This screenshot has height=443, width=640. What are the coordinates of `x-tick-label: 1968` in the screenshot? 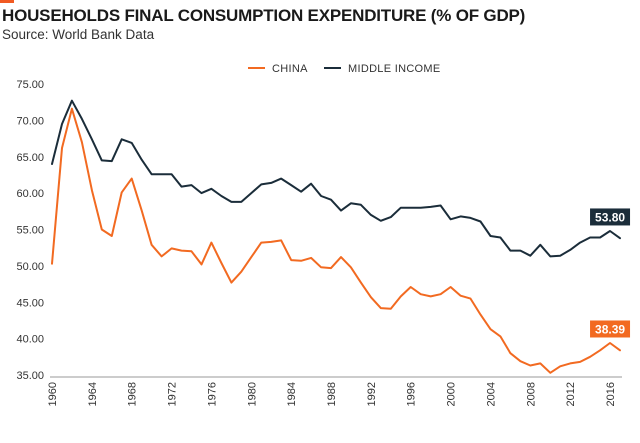 It's located at (133, 394).